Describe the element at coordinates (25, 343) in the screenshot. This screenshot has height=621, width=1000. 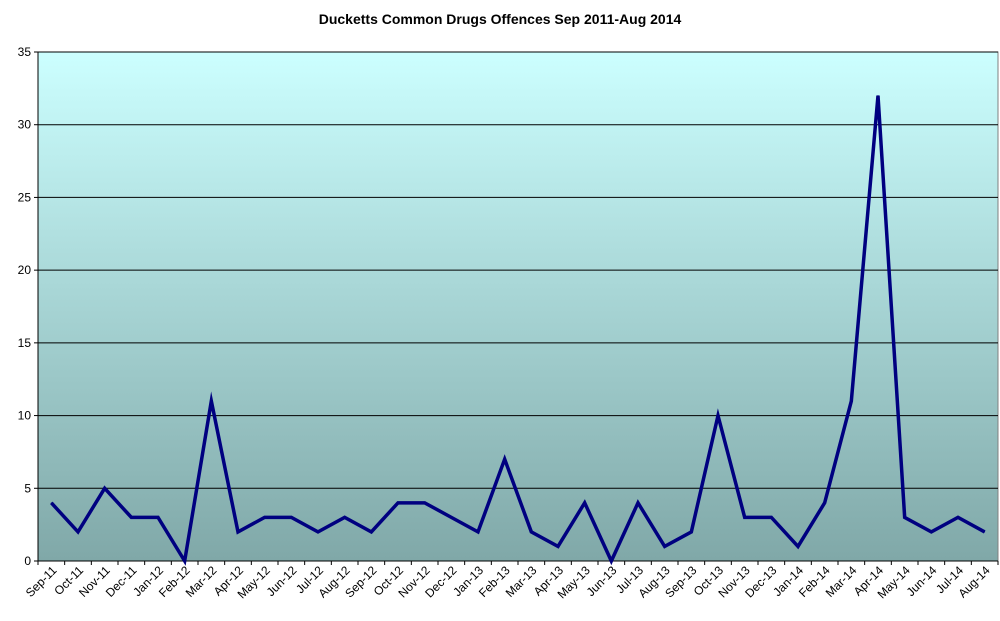
I see `y-tick-label: 15` at that location.